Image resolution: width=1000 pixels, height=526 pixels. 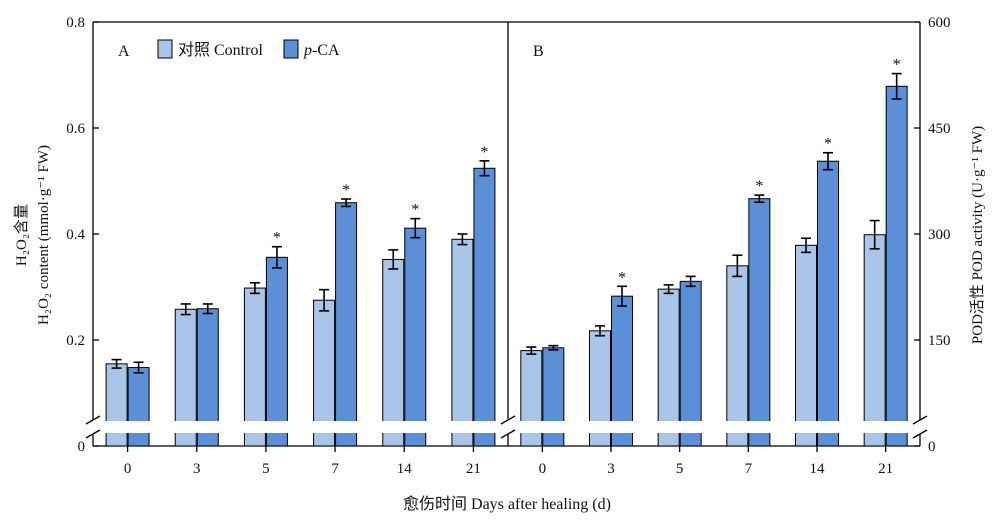 What do you see at coordinates (220, 50) in the screenshot?
I see `legend-label-control: 对照 Control` at bounding box center [220, 50].